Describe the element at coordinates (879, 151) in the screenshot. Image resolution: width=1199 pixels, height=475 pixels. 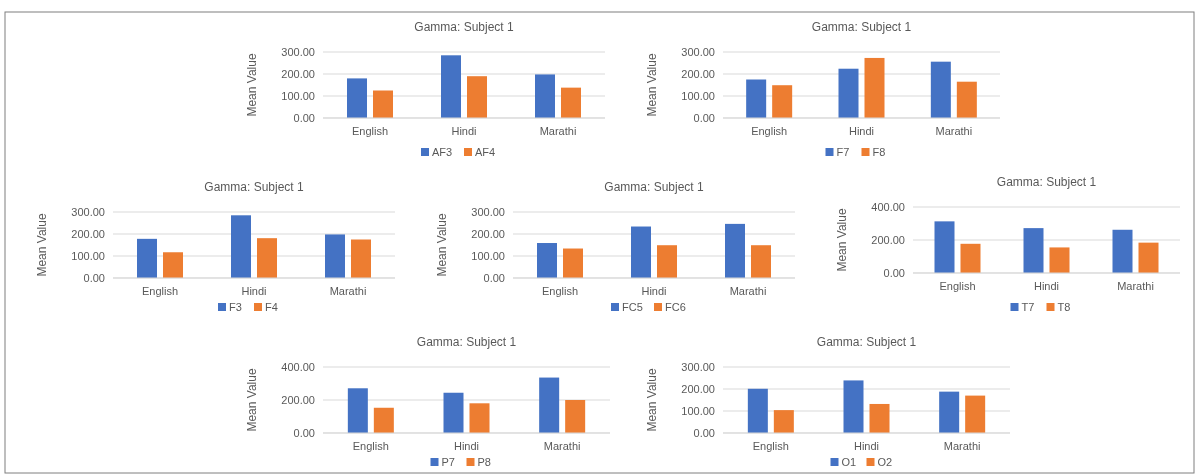
I see `legend-label: F8` at that location.